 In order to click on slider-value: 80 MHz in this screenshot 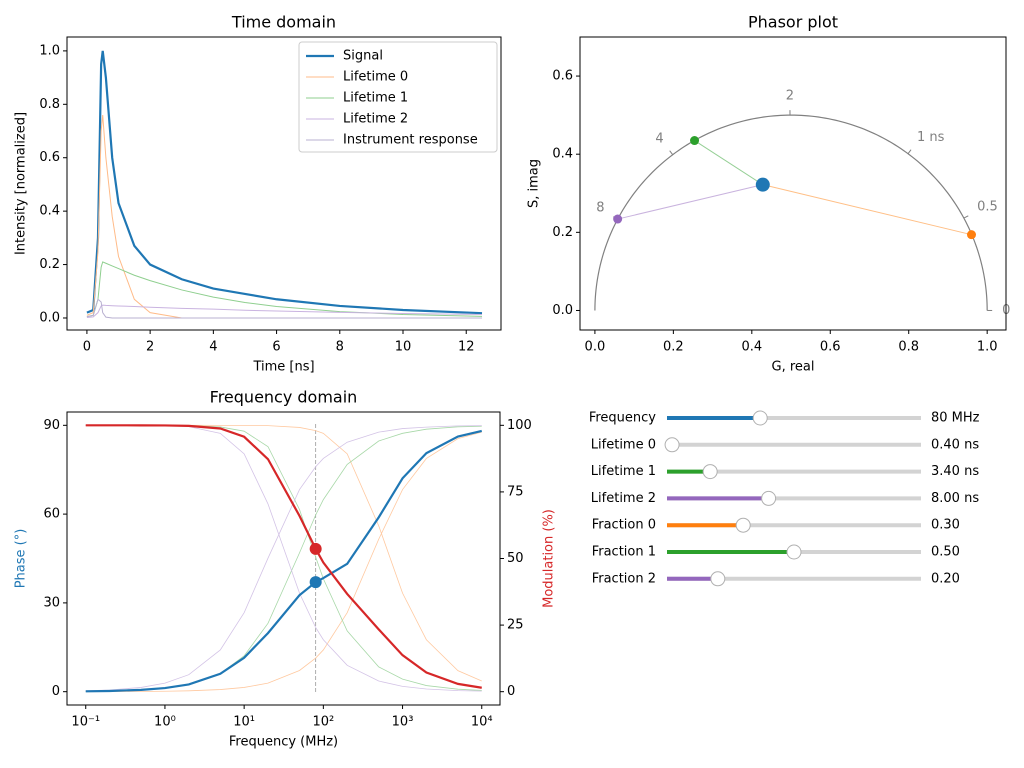, I will do `click(955, 418)`.